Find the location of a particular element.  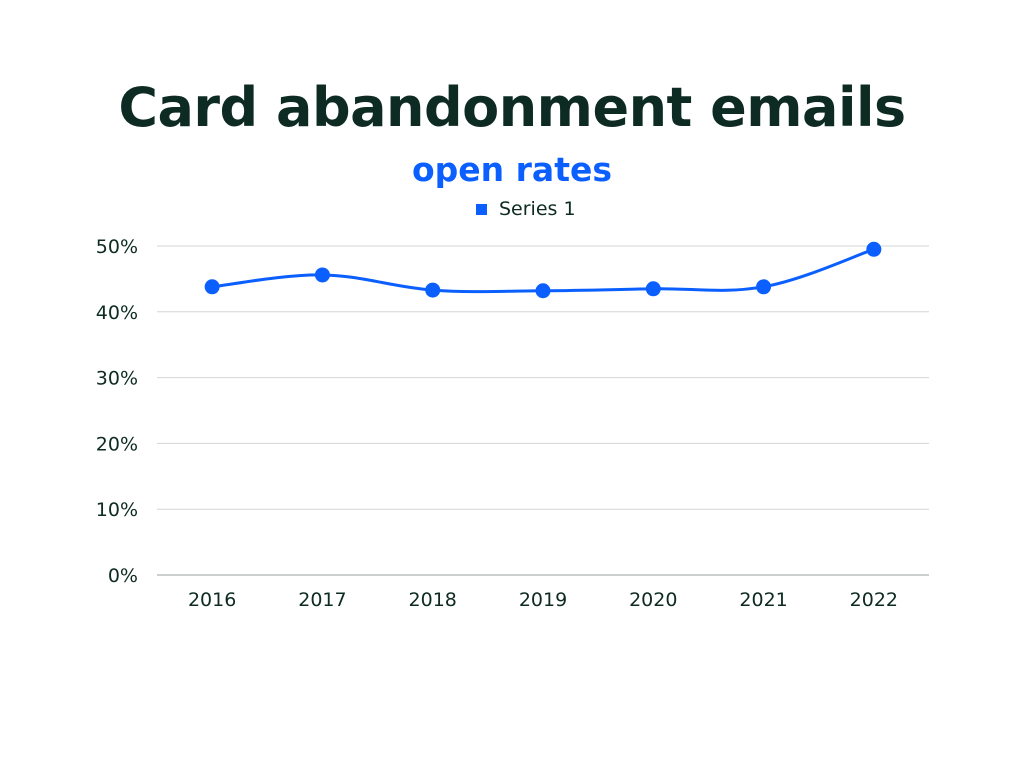

x-tick-label: 2022 is located at coordinates (874, 600).